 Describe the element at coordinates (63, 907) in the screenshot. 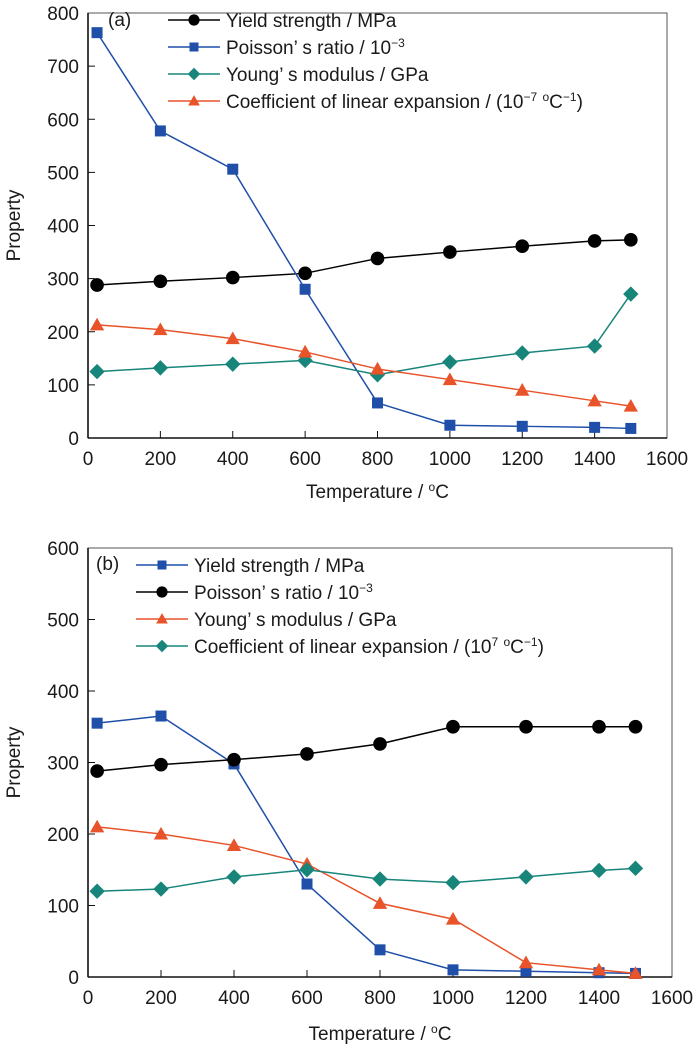

I see `y-tick-label: 100` at that location.